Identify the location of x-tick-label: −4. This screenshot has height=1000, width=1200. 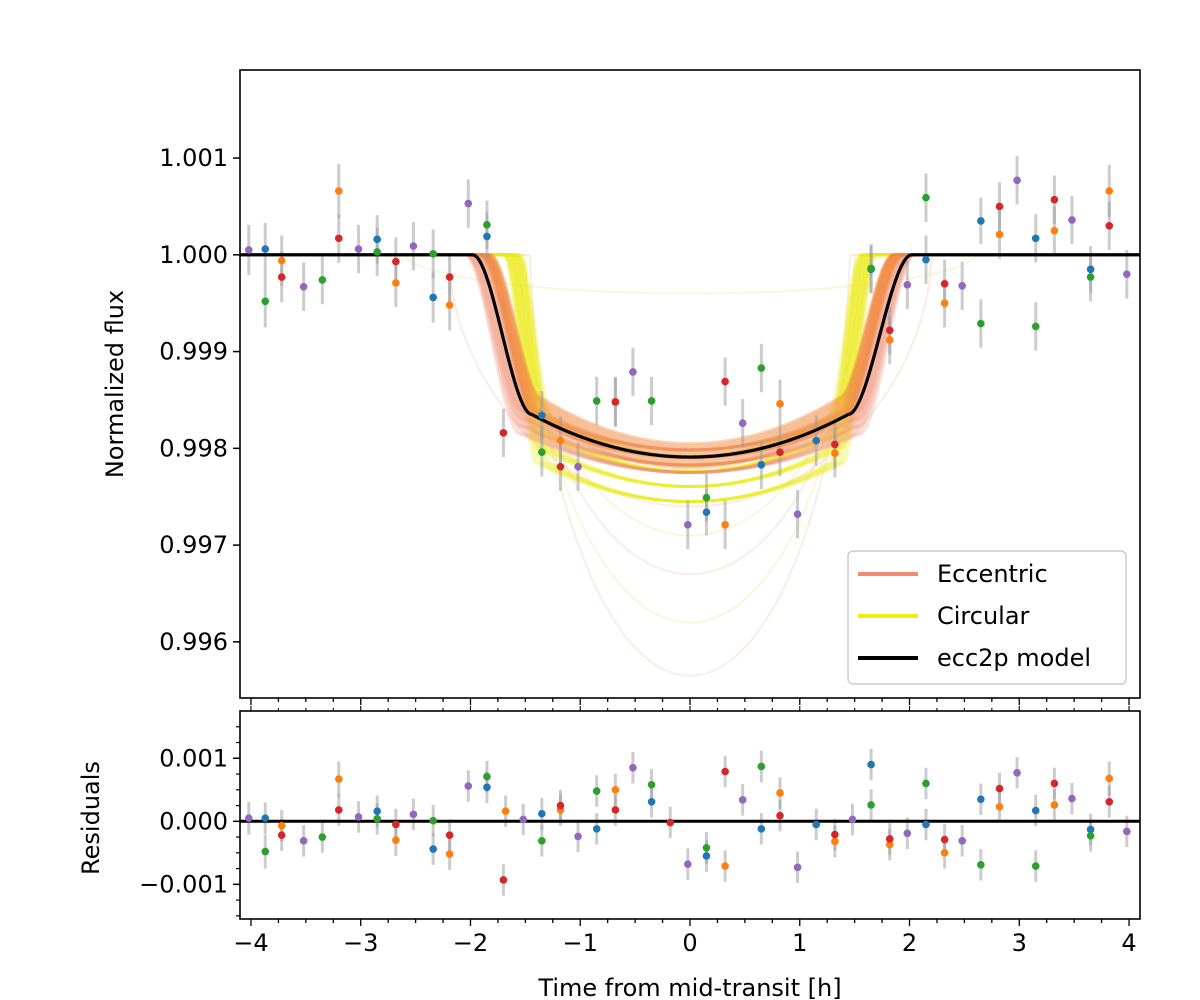
(250, 943).